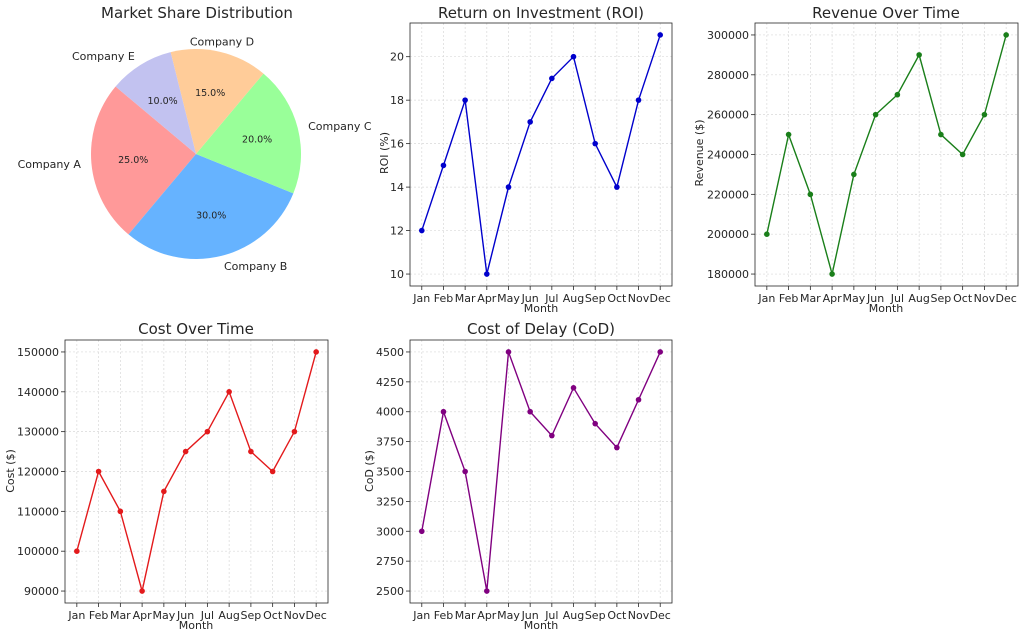 The height and width of the screenshot is (637, 1024). I want to click on cost-xtick-label: Apr, so click(143, 615).